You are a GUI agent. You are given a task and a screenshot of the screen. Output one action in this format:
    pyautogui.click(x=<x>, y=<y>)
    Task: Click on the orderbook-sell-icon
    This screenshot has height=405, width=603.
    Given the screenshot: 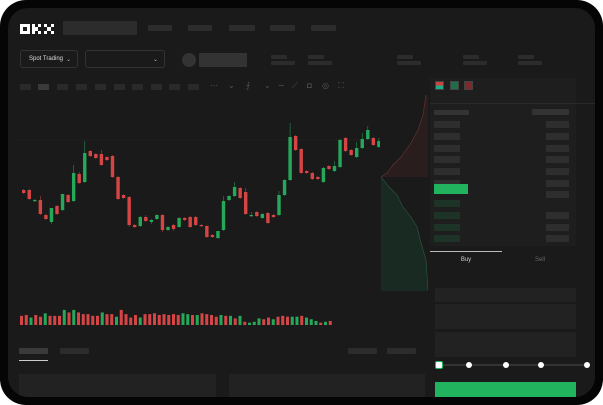 What is the action you would take?
    pyautogui.click(x=468, y=85)
    